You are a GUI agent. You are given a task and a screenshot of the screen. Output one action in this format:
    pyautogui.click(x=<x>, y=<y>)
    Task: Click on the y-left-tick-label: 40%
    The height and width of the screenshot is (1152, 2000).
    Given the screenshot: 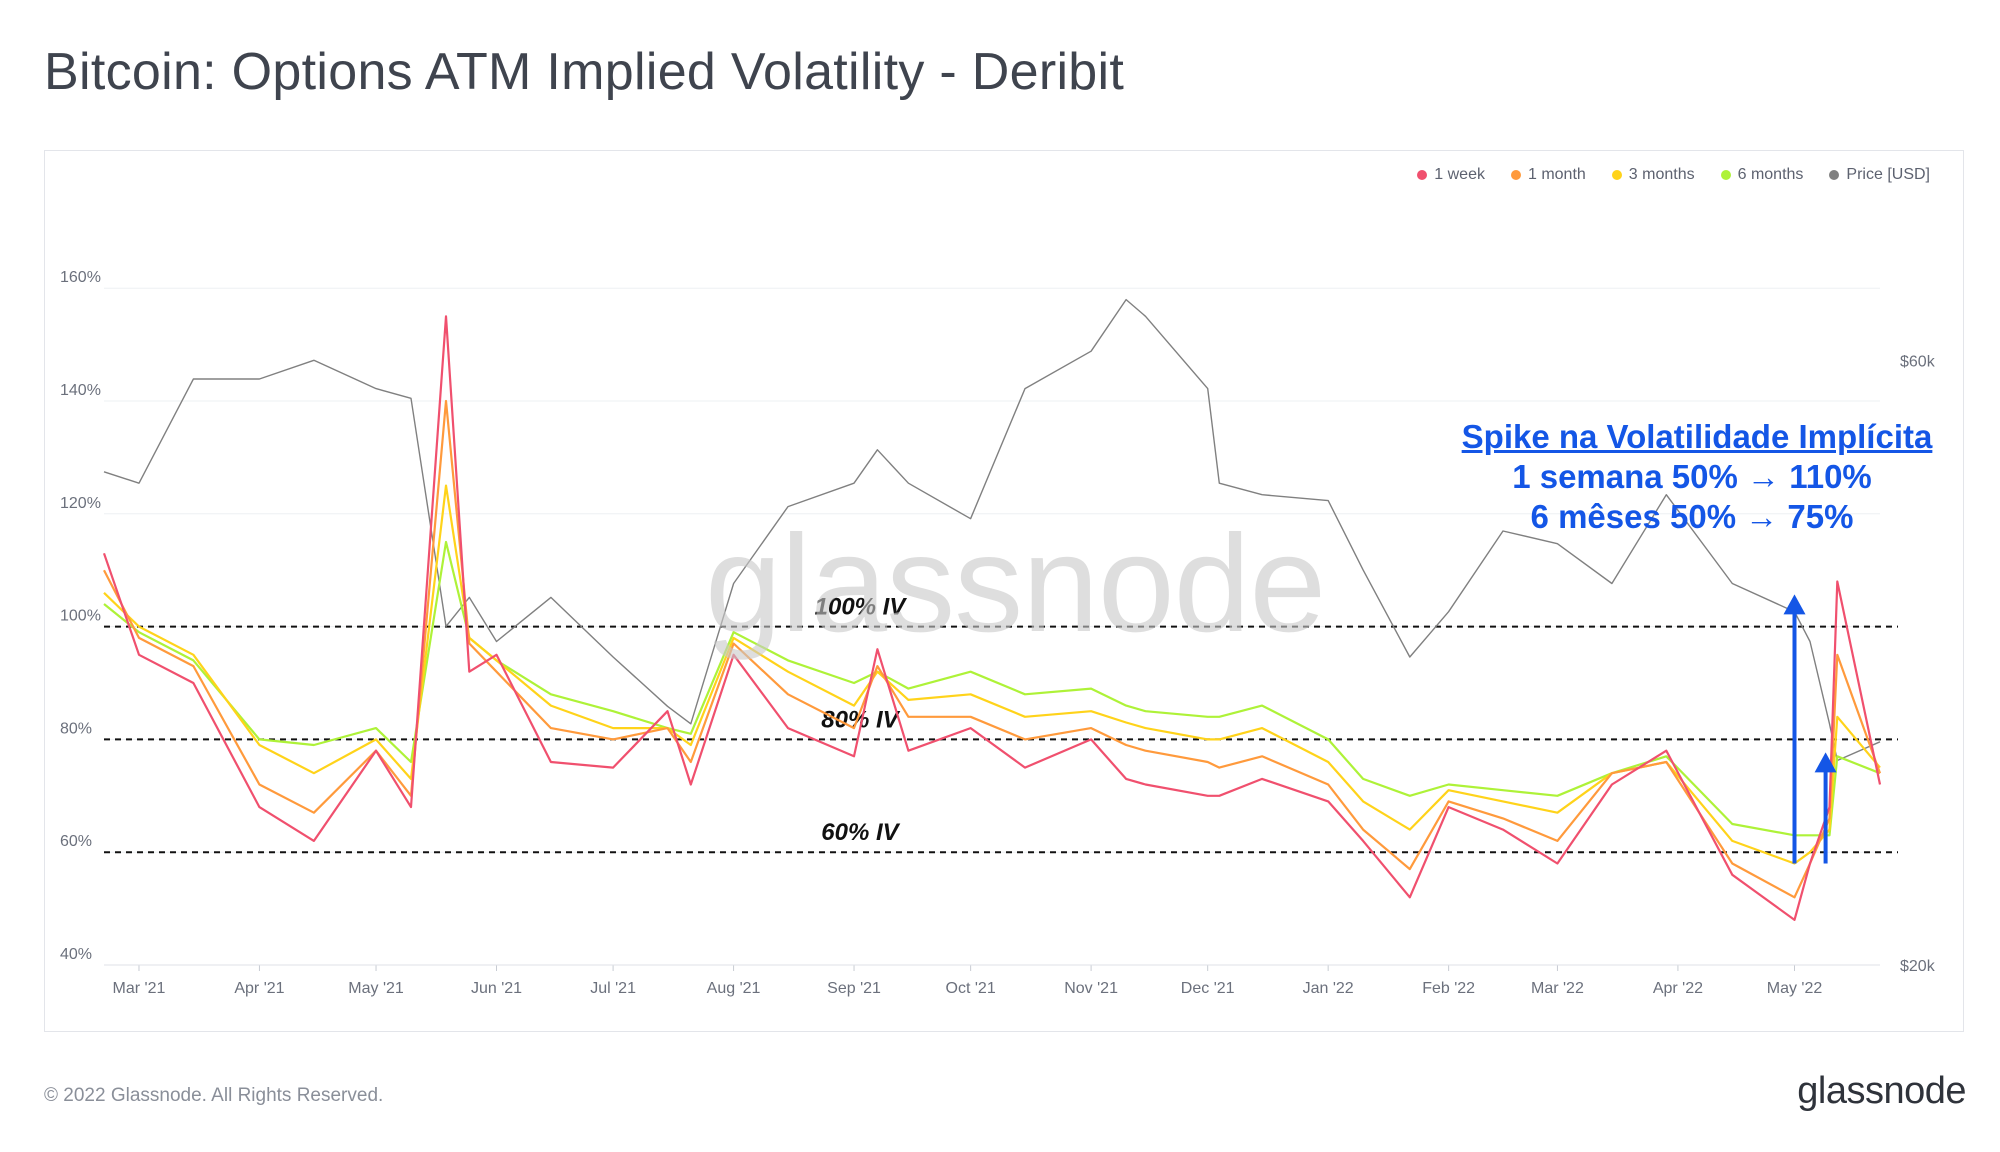 What is the action you would take?
    pyautogui.click(x=76, y=954)
    